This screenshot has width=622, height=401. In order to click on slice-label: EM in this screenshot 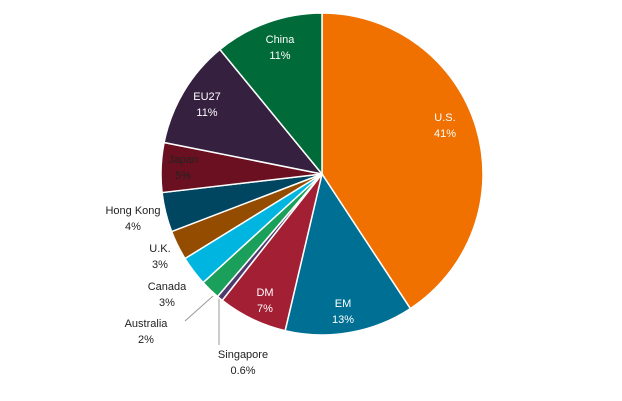, I will do `click(343, 304)`.